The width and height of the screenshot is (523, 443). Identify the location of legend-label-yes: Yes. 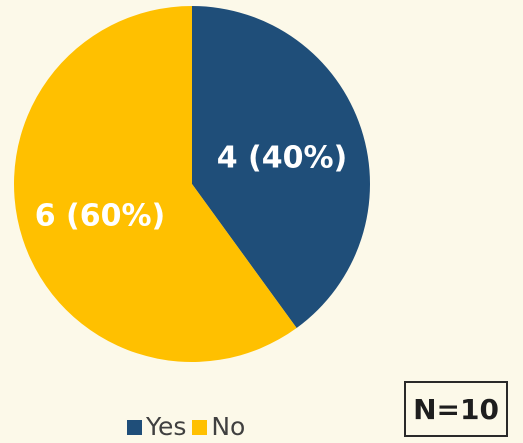
(166, 426).